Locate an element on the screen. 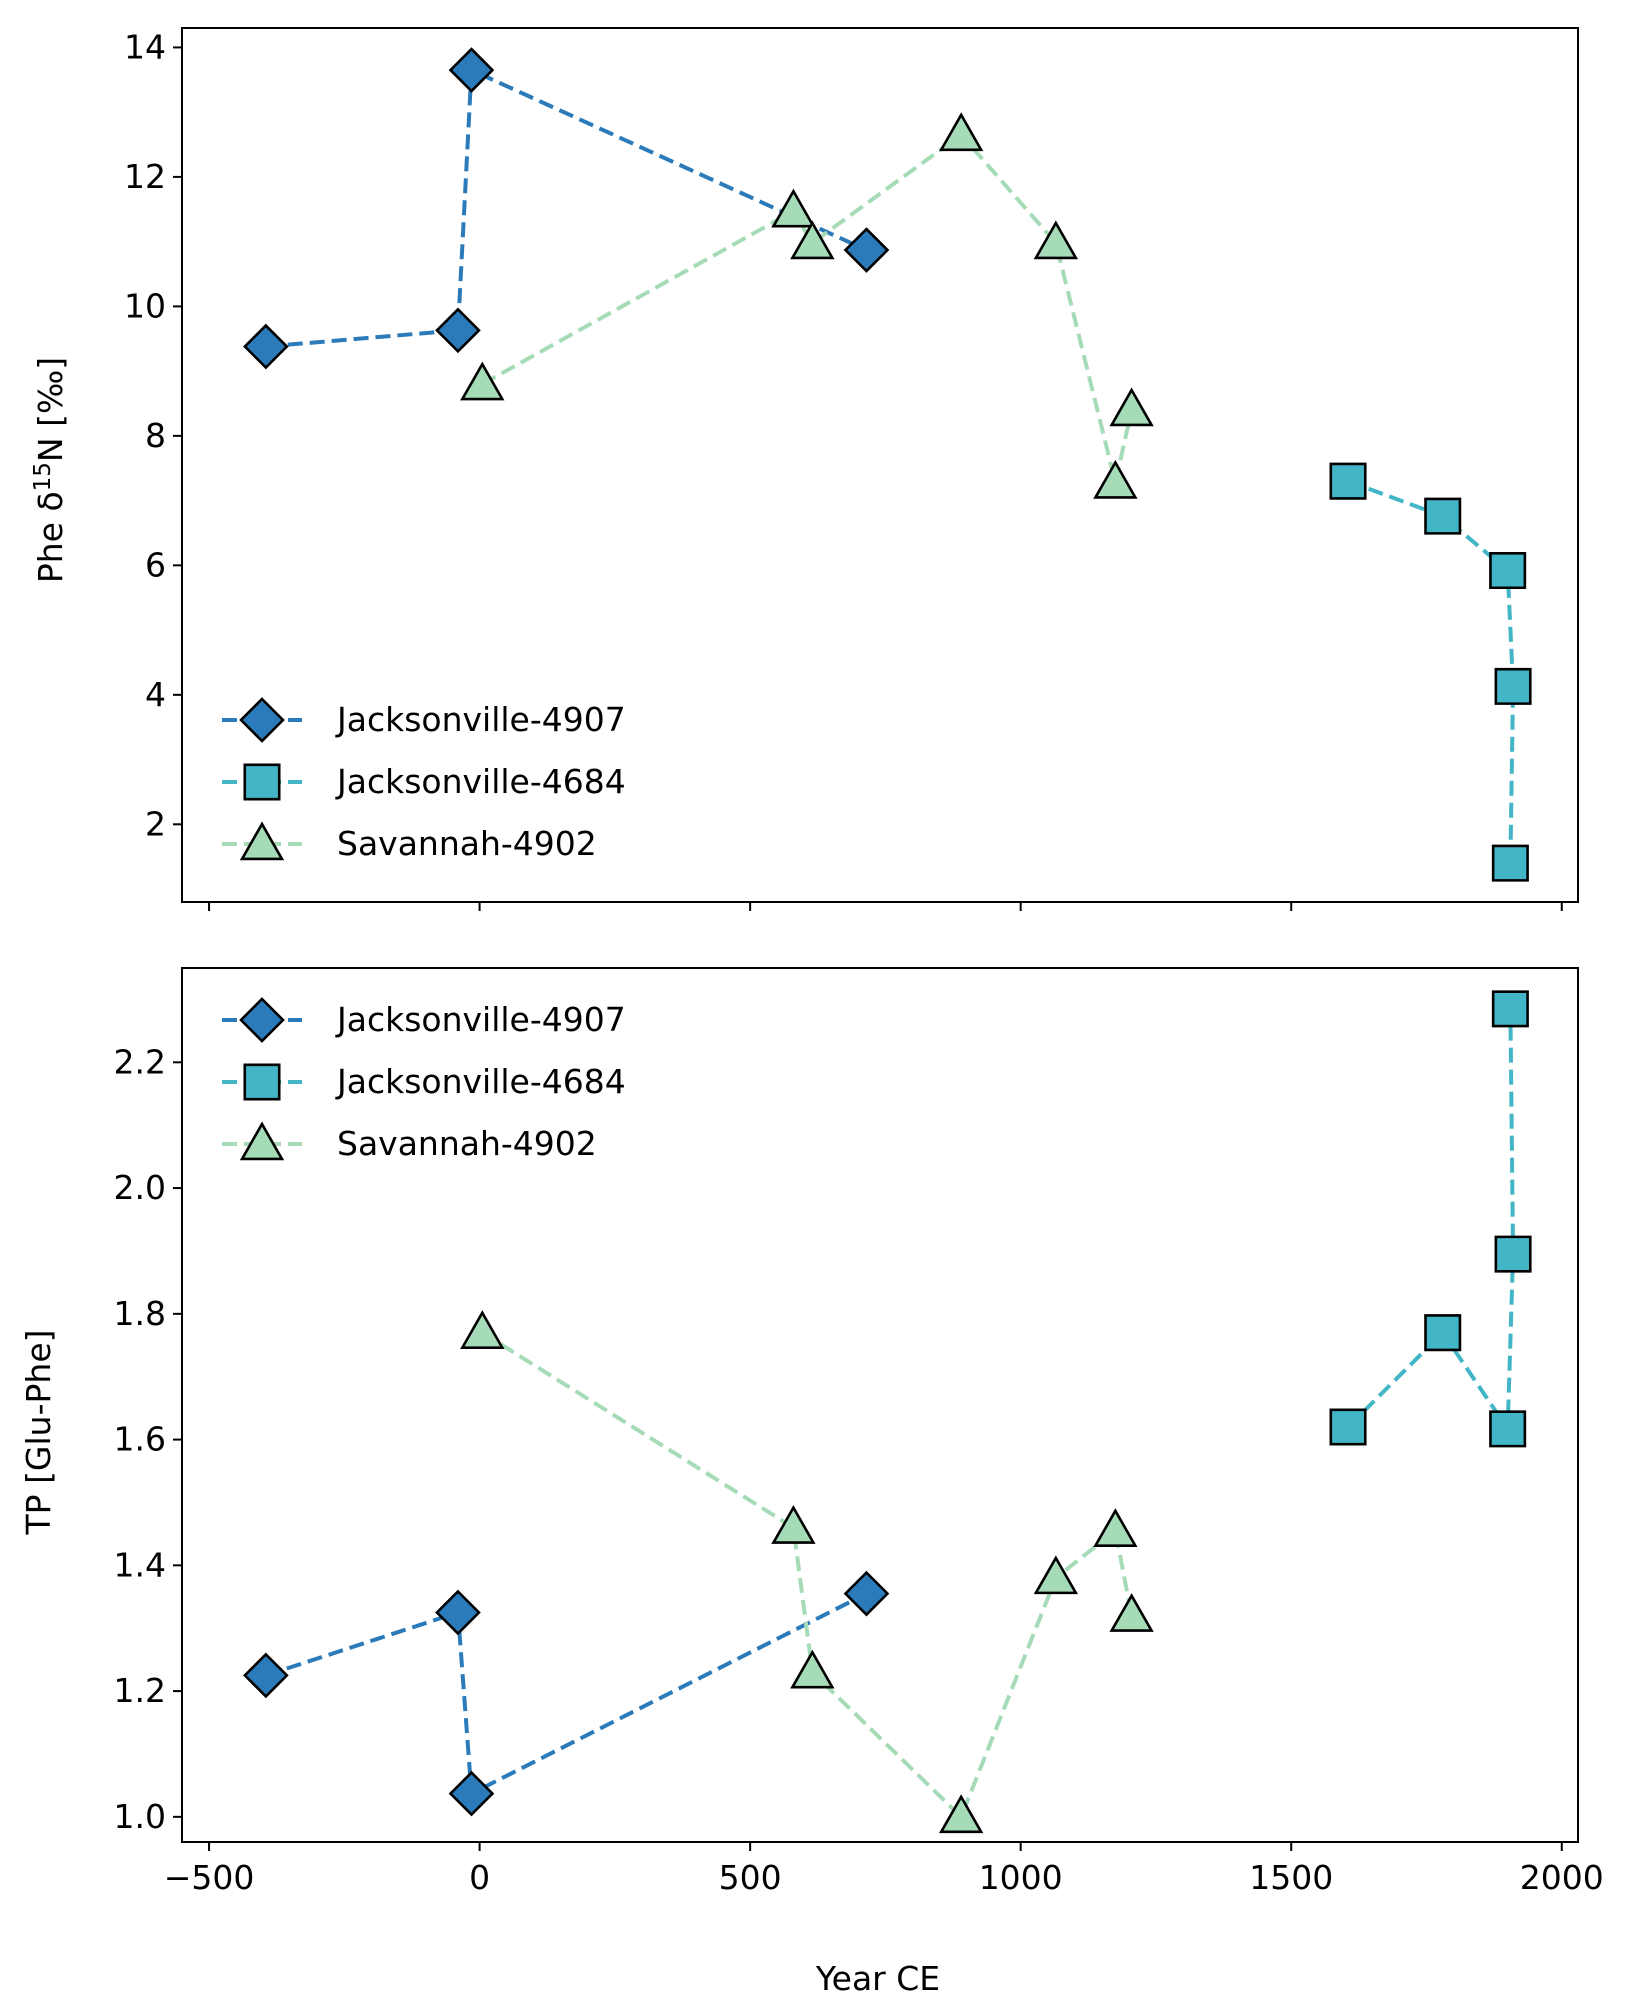 The width and height of the screenshot is (1645, 1997). x-tick-label: 0 is located at coordinates (479, 1877).